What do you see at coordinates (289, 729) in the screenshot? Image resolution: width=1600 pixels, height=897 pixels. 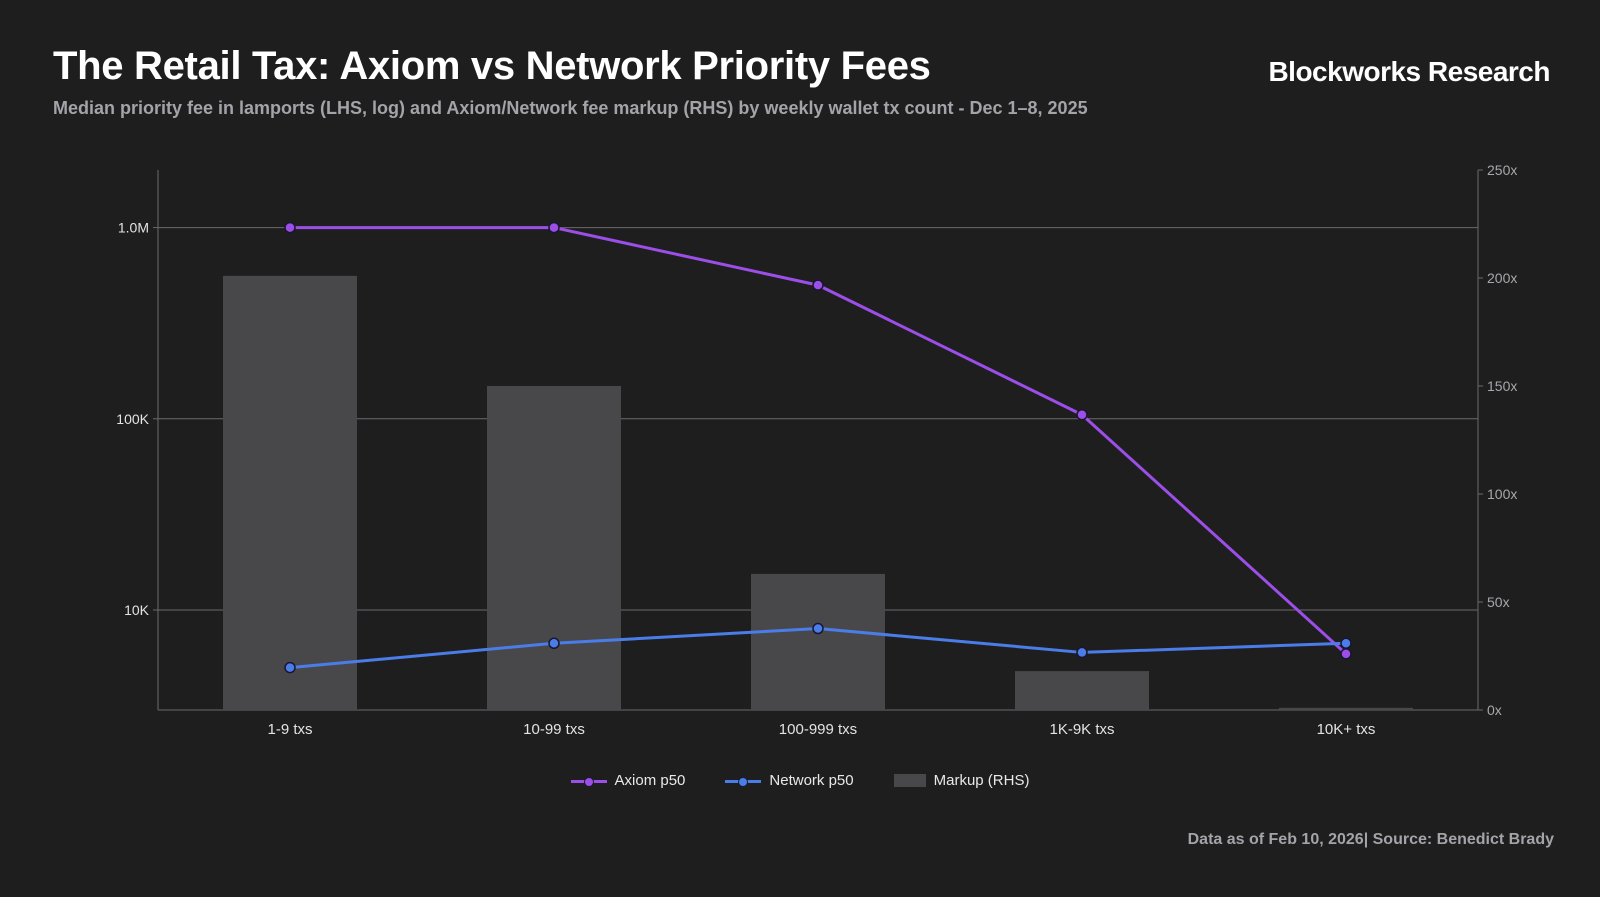 I see `x-tick-label-0: 1-9 txs` at bounding box center [289, 729].